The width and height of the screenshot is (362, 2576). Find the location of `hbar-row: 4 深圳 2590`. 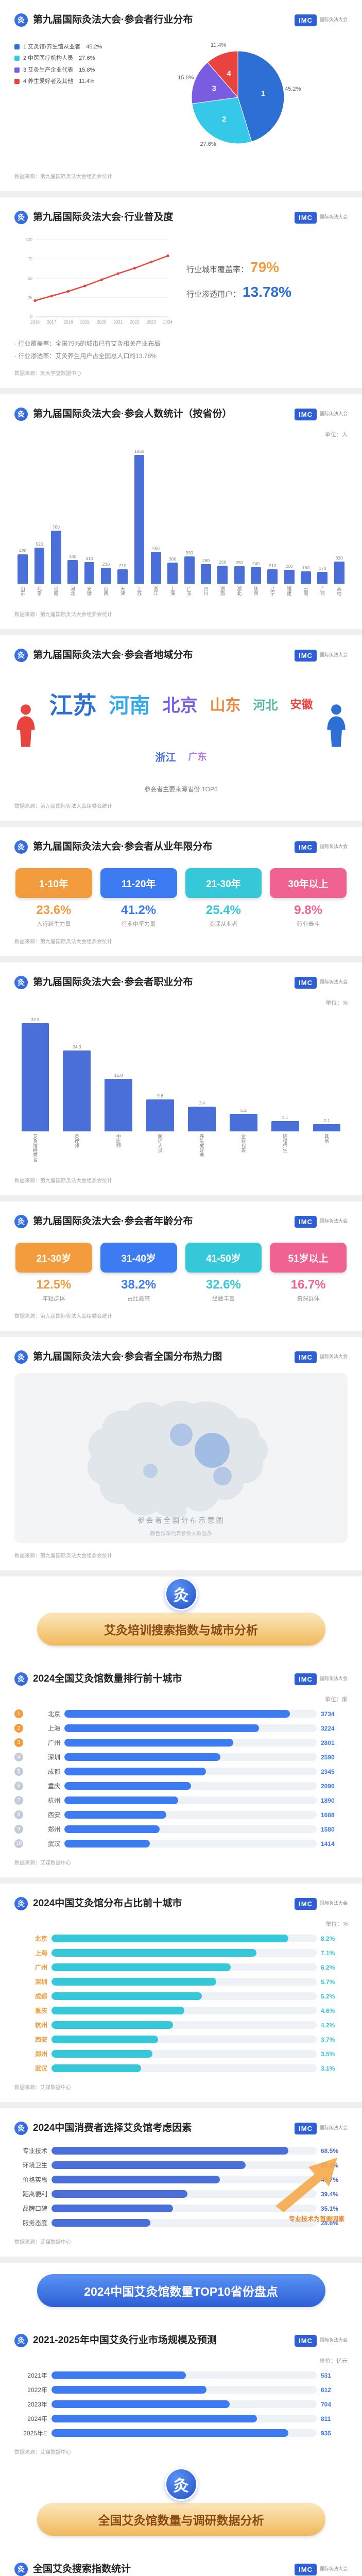

hbar-row: 4 深圳 2590 is located at coordinates (181, 1757).